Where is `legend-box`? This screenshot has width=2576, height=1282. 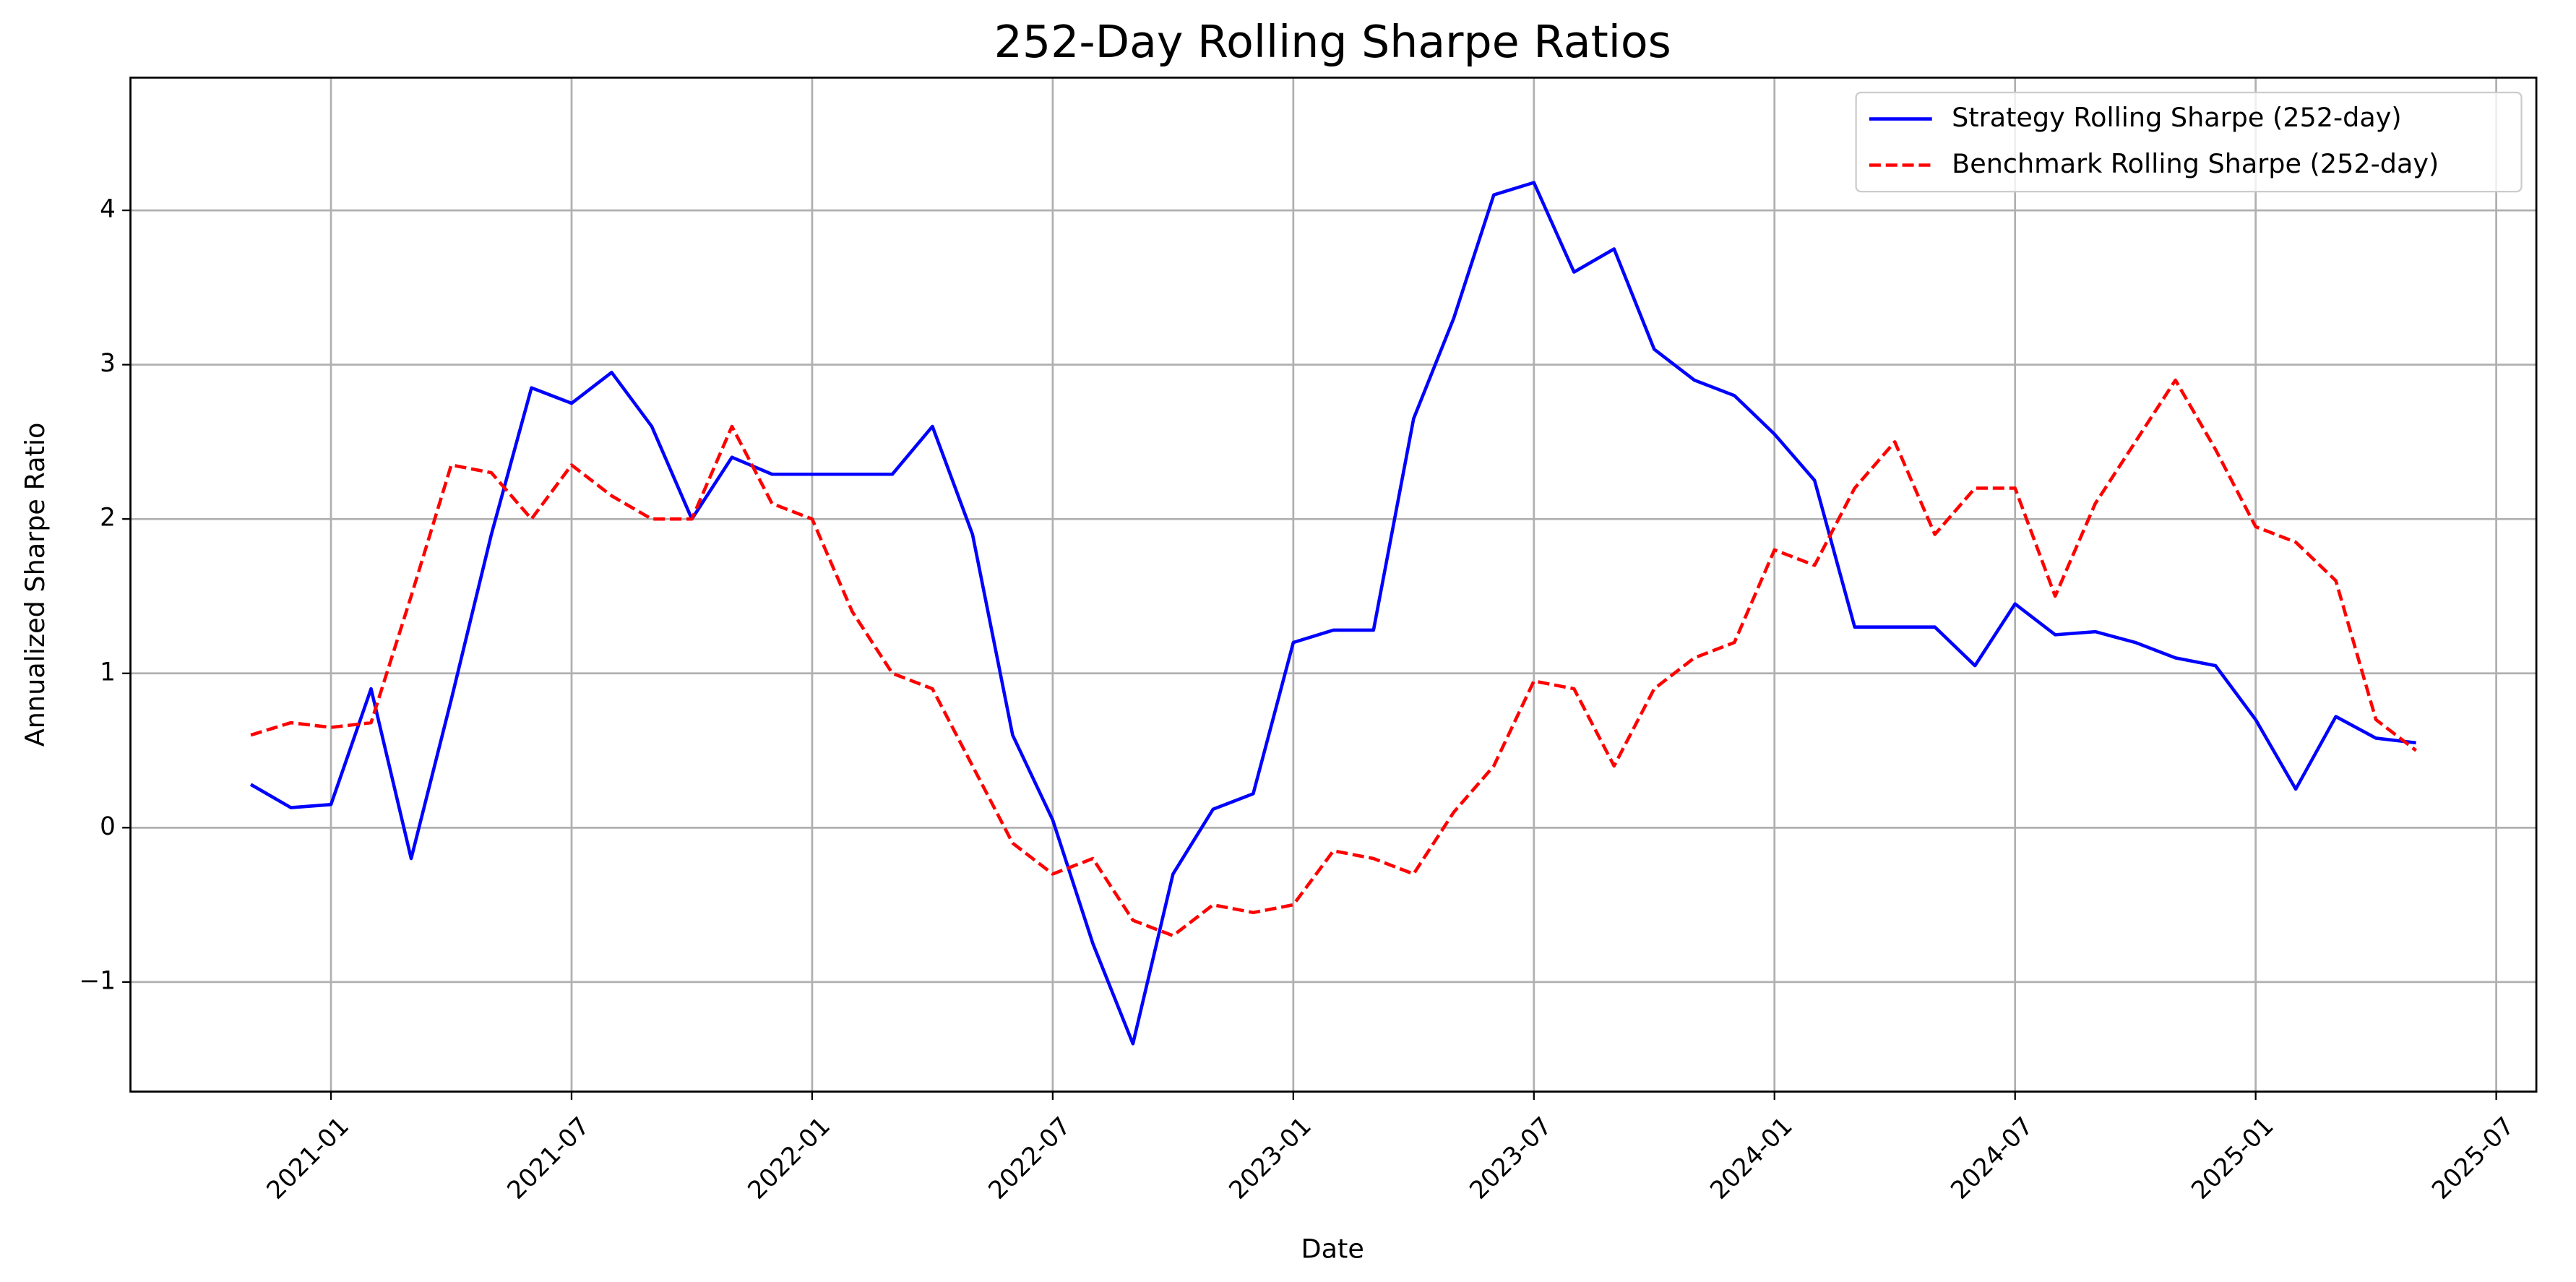
legend-box is located at coordinates (2189, 142).